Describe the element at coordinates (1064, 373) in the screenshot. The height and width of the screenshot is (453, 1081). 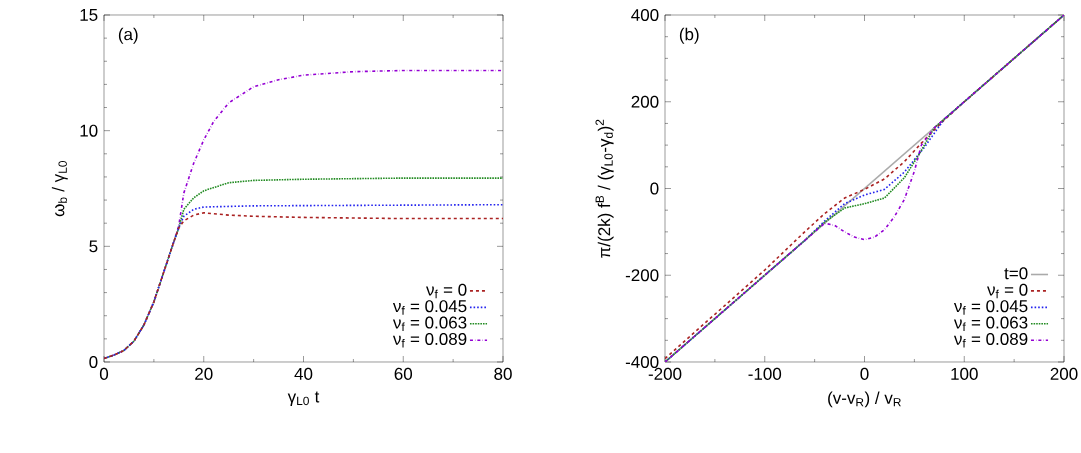
I see `x-tick-label: 200` at that location.